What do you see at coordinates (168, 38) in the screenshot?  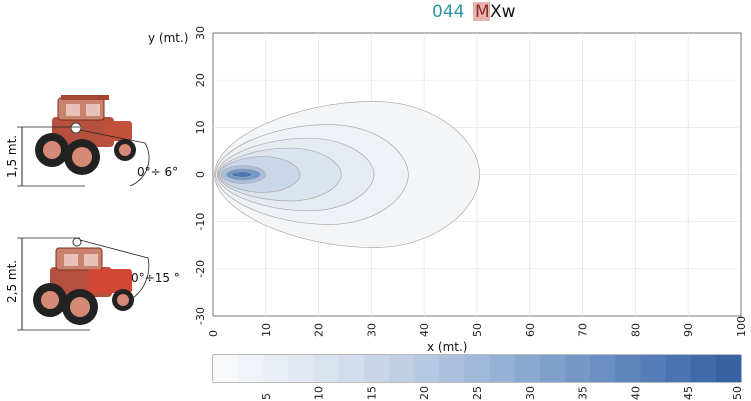 I see `y-axis-title: y (mt.)` at bounding box center [168, 38].